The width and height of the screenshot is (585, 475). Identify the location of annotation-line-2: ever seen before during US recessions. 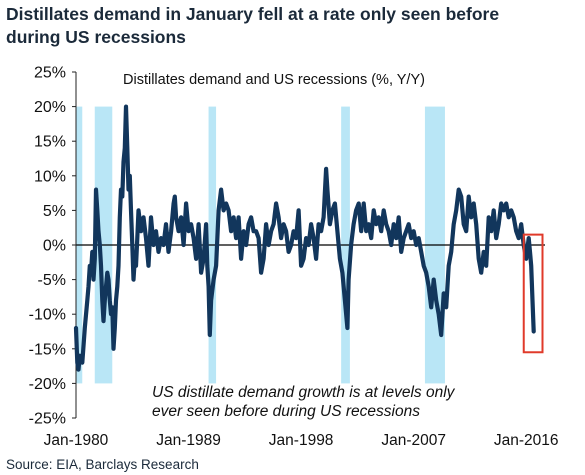
(286, 411).